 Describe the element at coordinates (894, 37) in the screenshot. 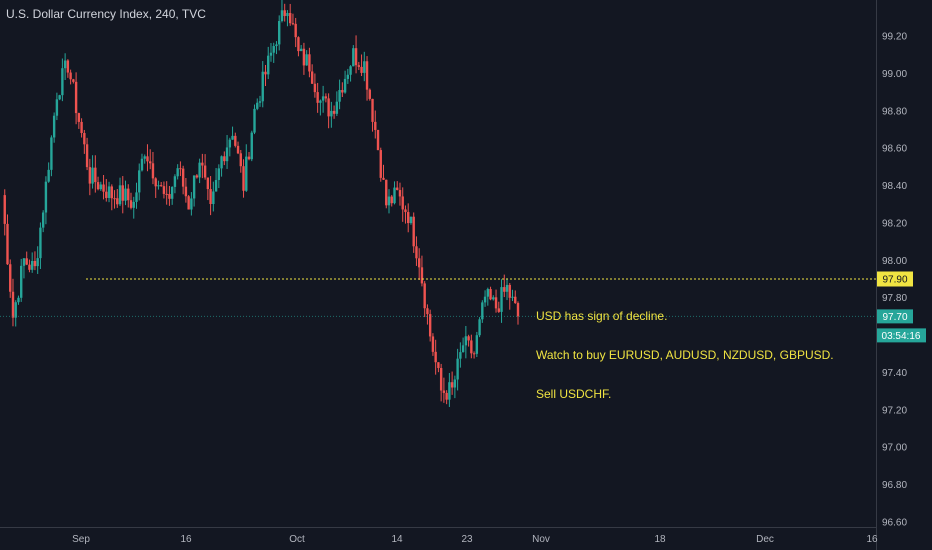

I see `y-tick-label: 99.20` at that location.